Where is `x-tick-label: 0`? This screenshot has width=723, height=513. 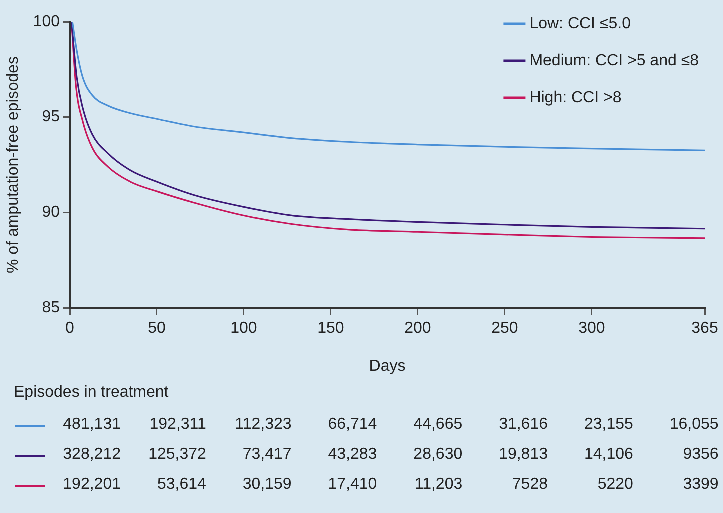
x-tick-label: 0 is located at coordinates (70, 329).